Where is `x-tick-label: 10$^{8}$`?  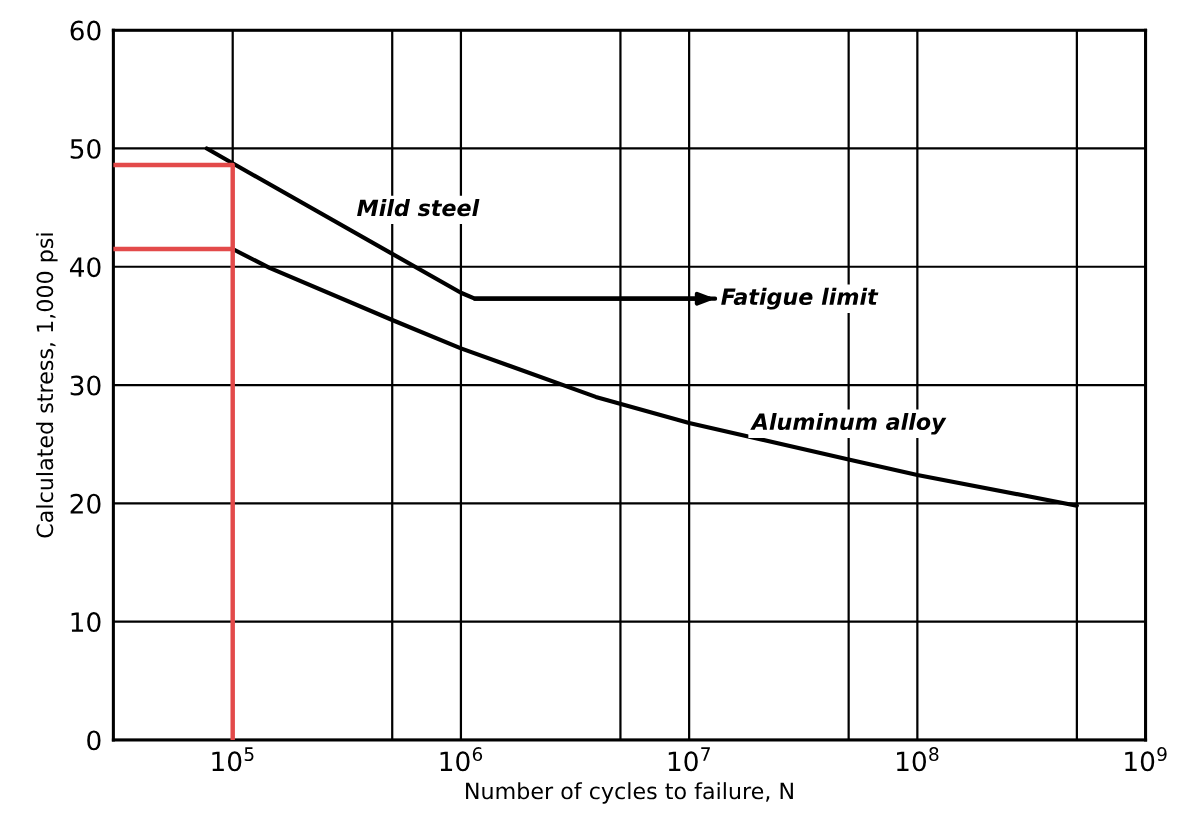
x-tick-label: 10$^{8}$ is located at coordinates (918, 759).